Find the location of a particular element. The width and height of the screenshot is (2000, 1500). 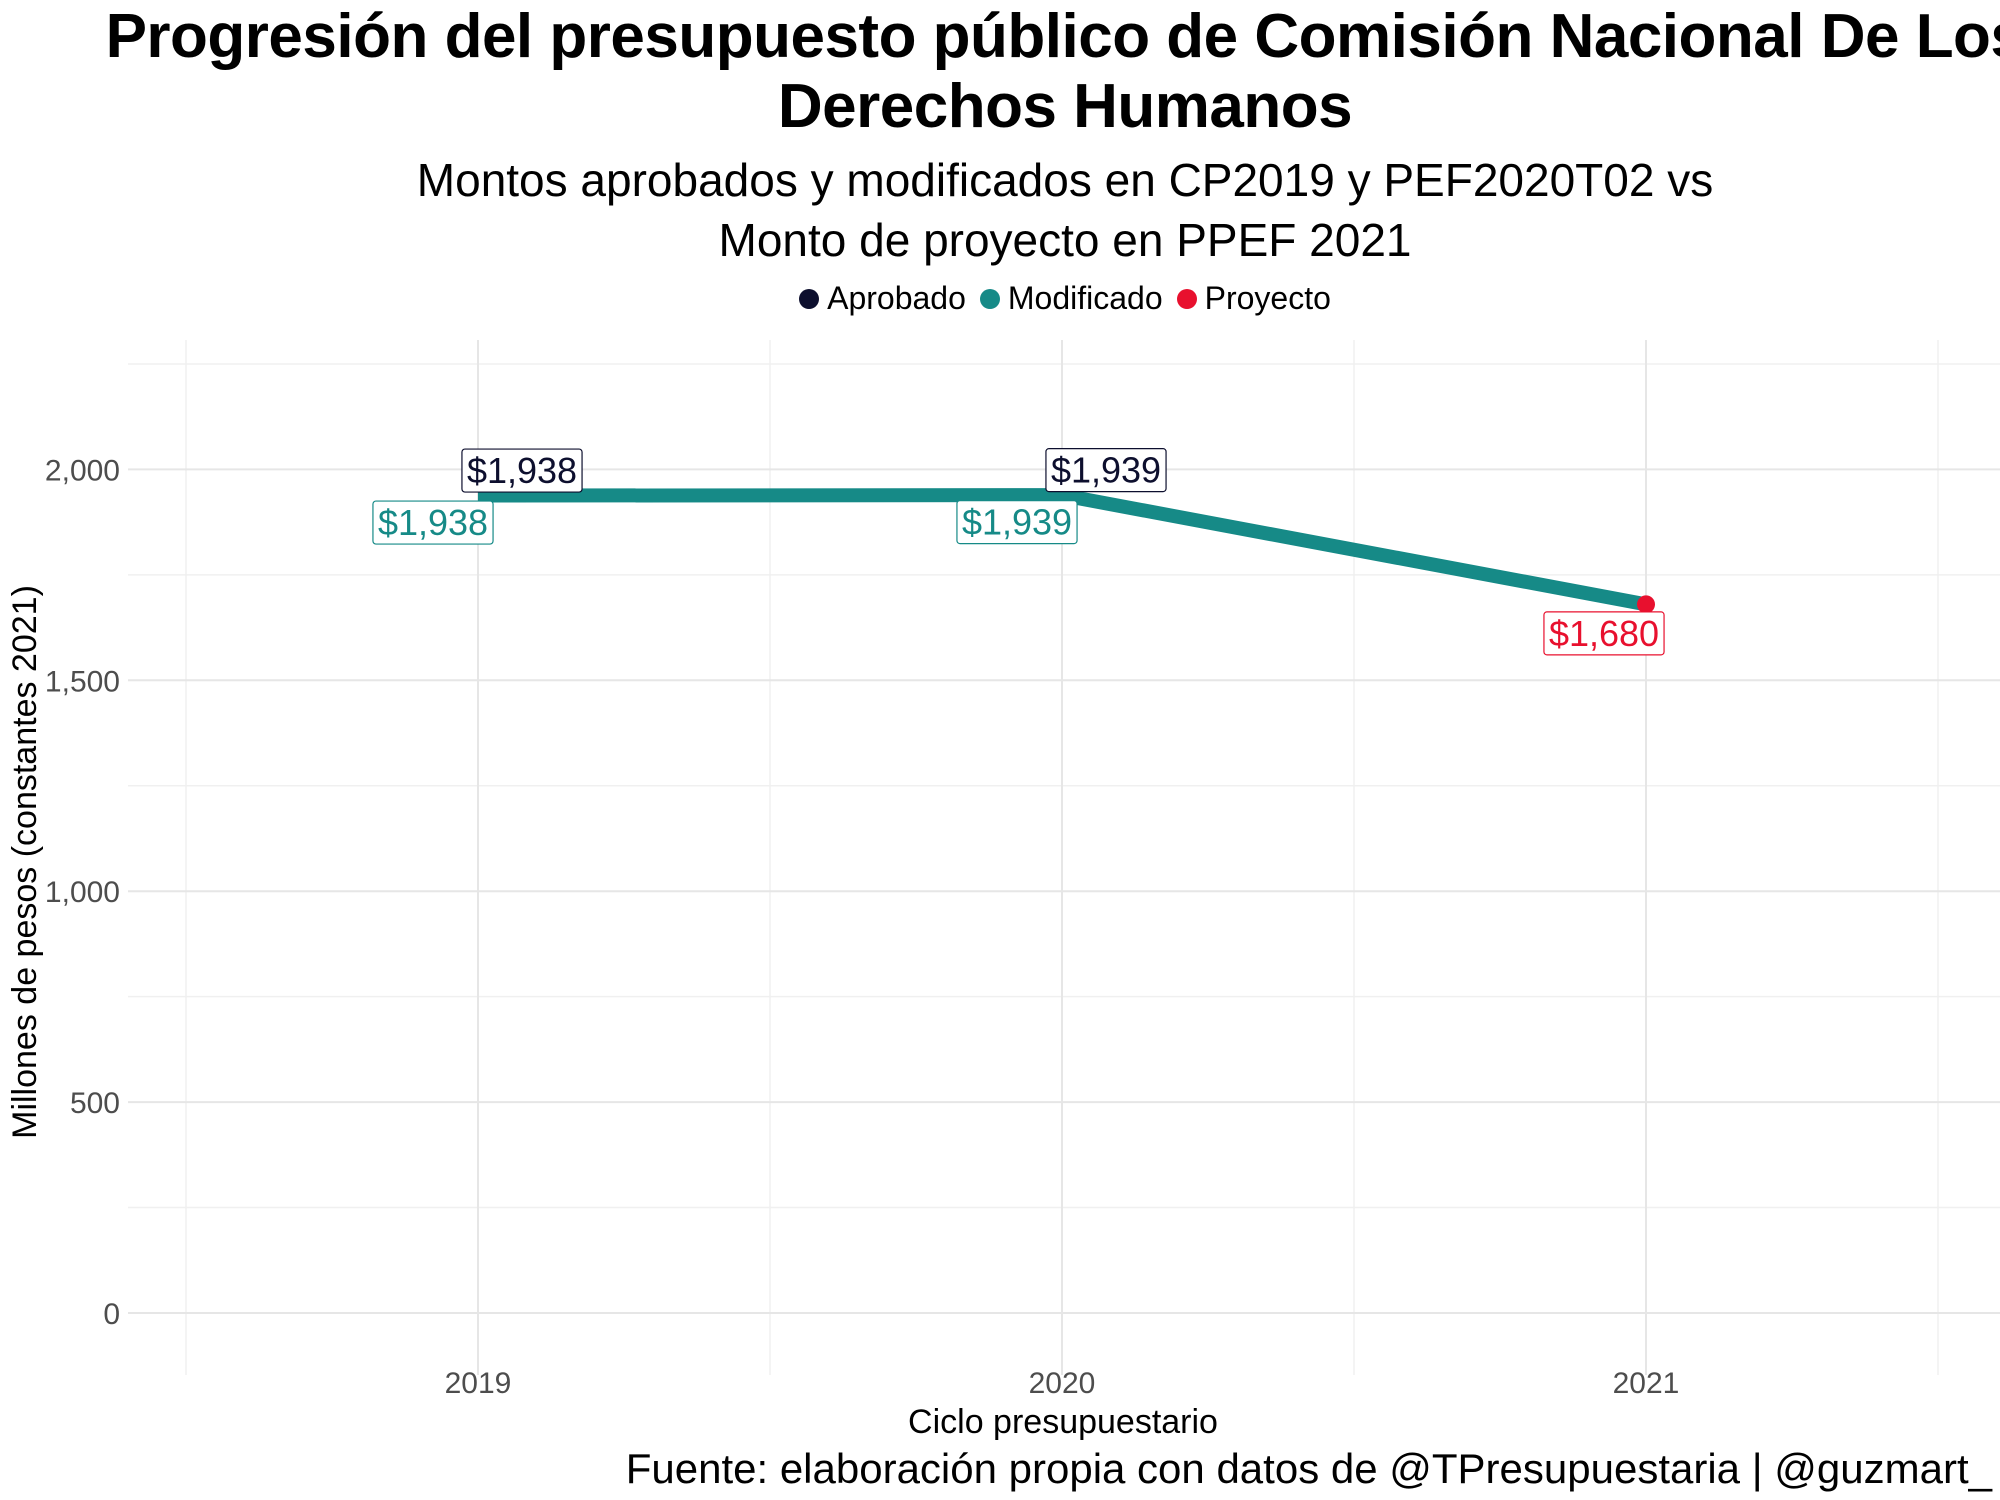

modificado-line is located at coordinates (1062, 550).